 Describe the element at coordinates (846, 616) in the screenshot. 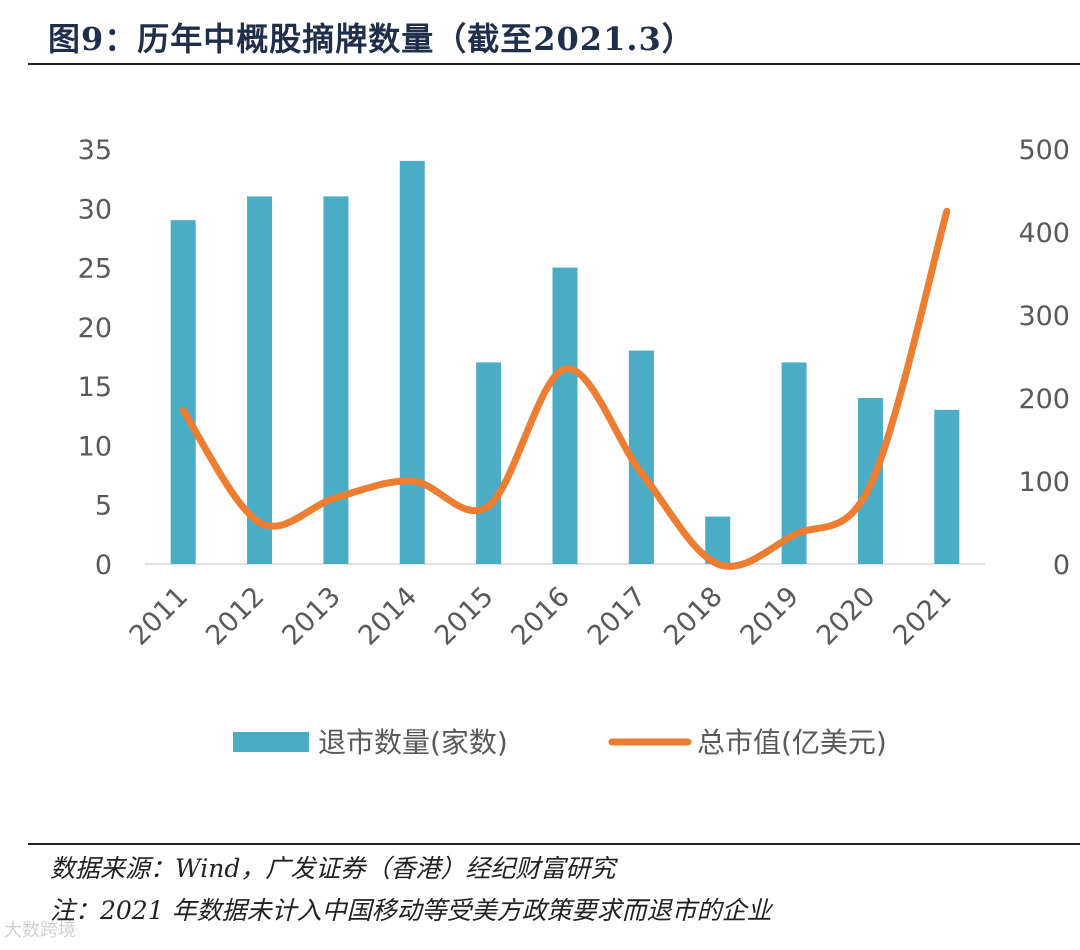

I see `x-tick-label: 2020` at that location.